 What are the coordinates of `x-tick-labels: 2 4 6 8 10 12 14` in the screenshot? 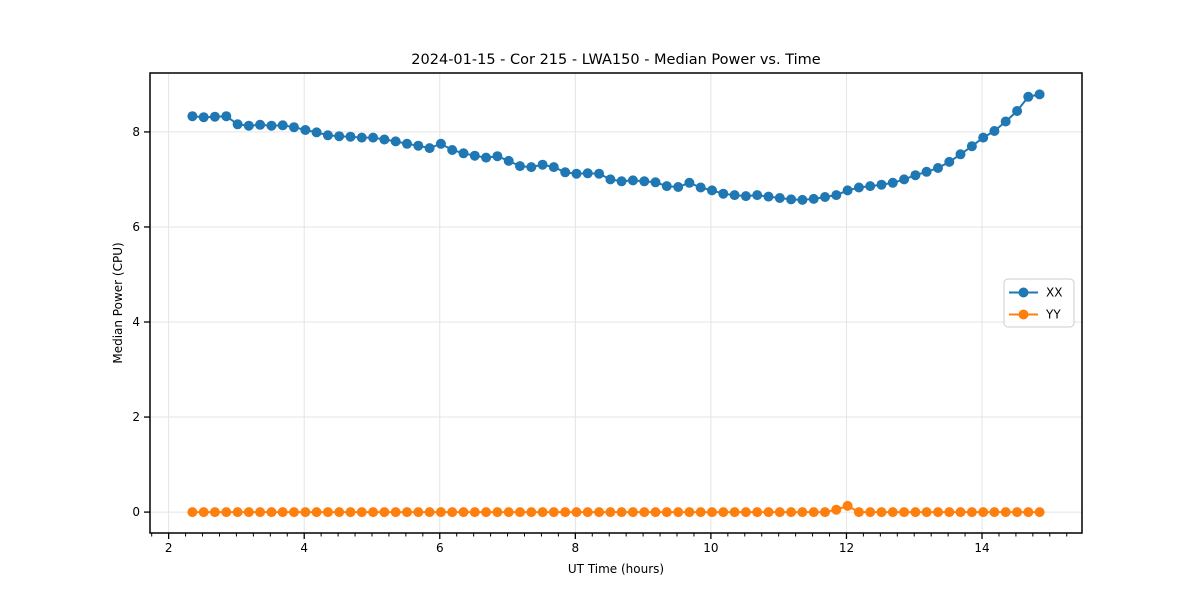 It's located at (577, 548).